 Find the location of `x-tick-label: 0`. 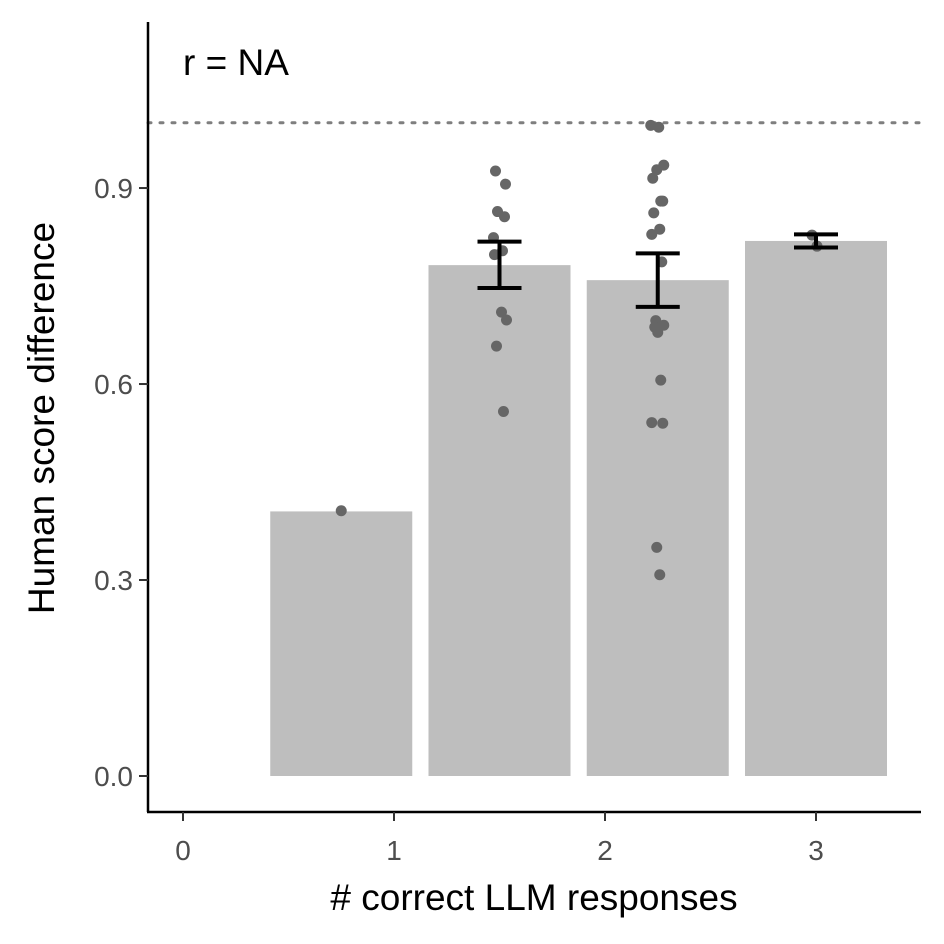

x-tick-label: 0 is located at coordinates (183, 850).